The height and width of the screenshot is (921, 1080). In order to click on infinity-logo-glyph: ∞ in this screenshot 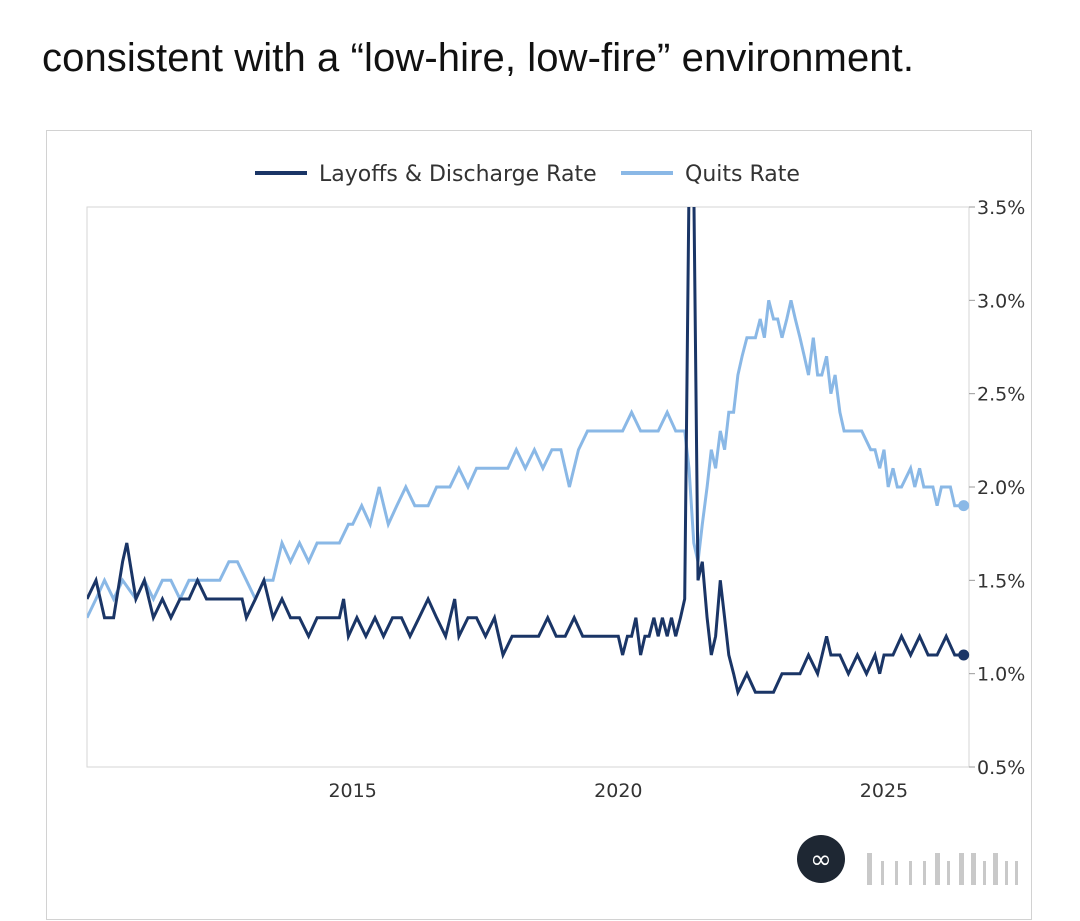, I will do `click(821, 860)`.